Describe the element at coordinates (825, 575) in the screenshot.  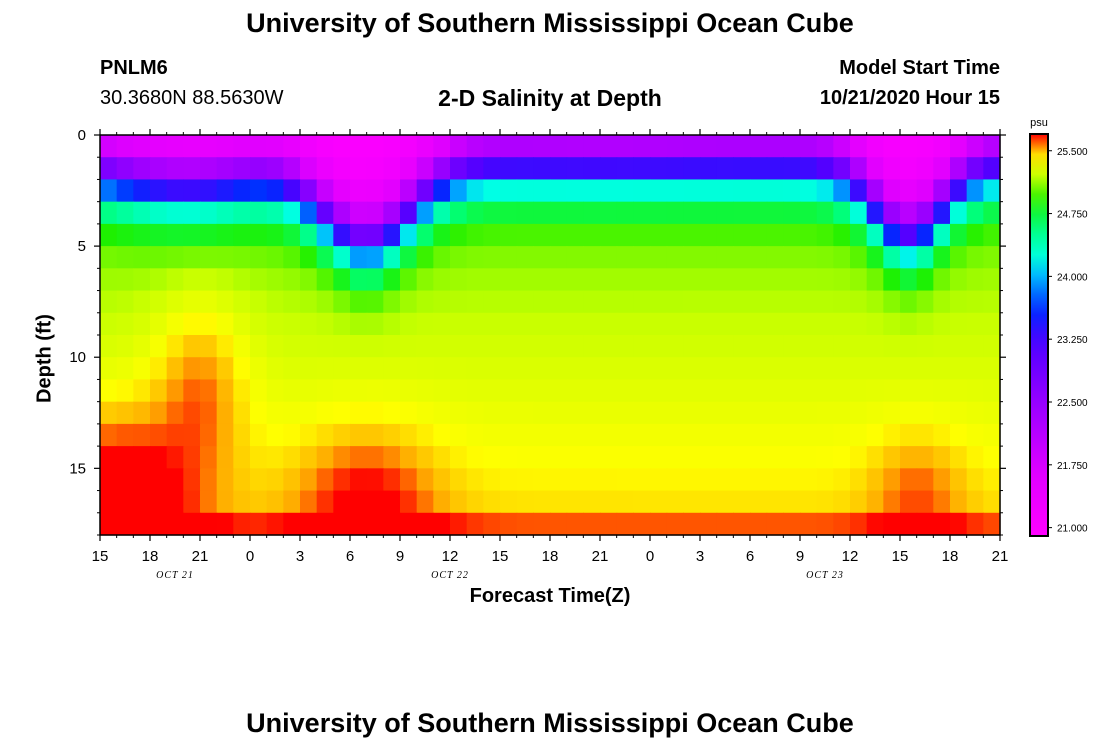
I see `date-label: OCT 23` at that location.